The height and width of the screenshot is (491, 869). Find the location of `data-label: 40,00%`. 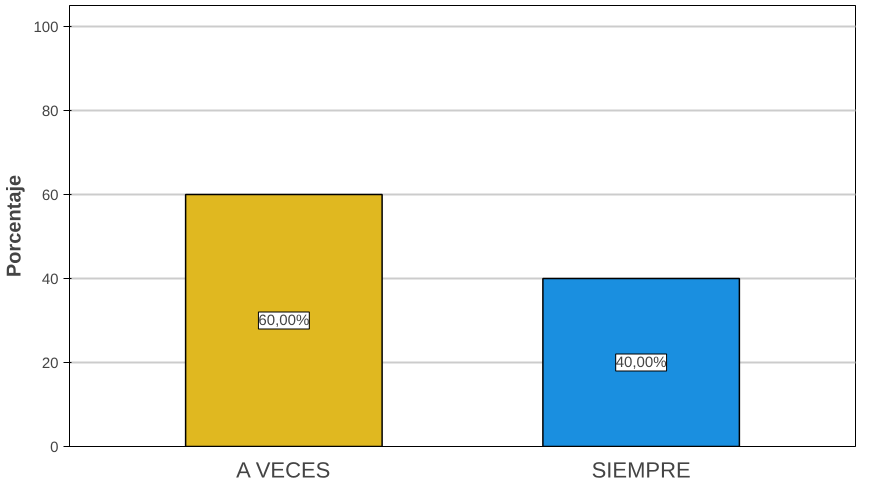

data-label: 40,00% is located at coordinates (641, 362).